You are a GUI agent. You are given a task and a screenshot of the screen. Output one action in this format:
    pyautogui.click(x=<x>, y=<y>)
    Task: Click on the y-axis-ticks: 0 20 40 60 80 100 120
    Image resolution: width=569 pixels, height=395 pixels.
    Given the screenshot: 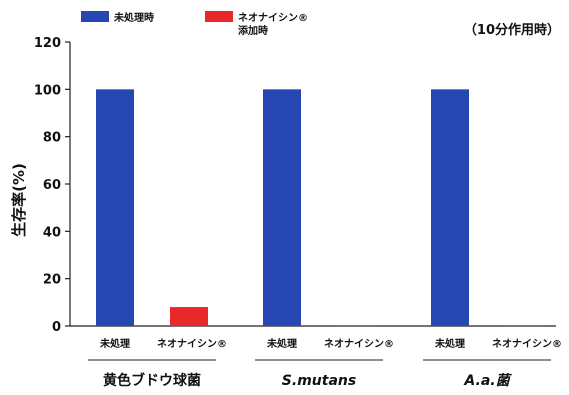 What is the action you would take?
    pyautogui.click(x=52, y=185)
    